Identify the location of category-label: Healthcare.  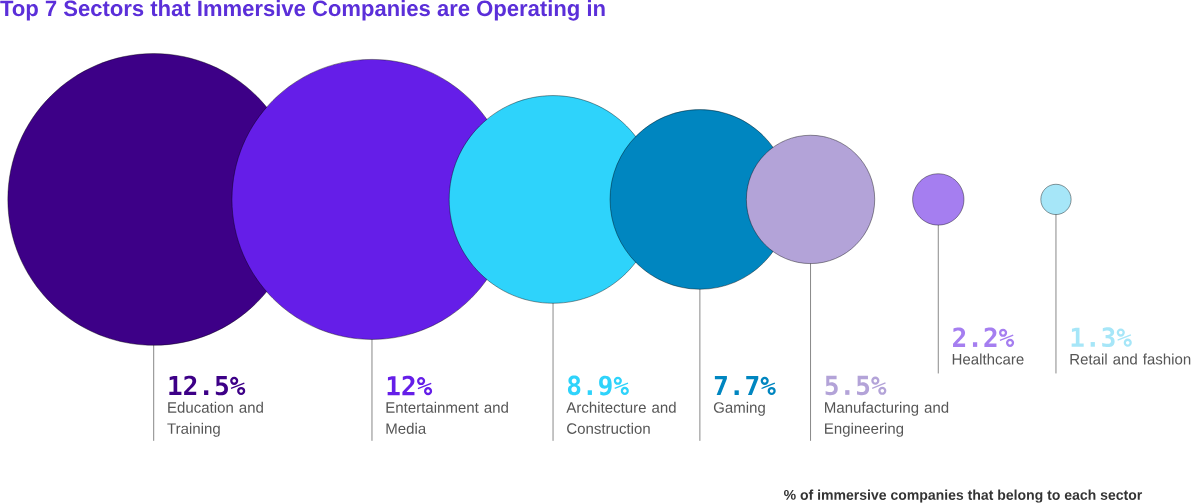
(988, 359).